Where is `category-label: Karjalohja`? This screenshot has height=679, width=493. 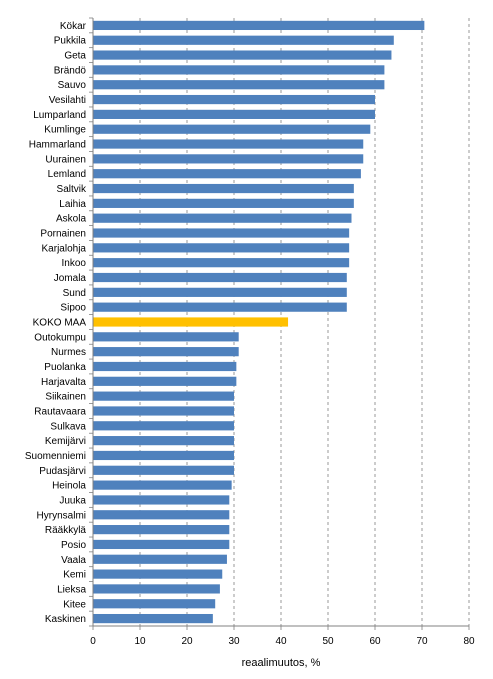 category-label: Karjalohja is located at coordinates (64, 248).